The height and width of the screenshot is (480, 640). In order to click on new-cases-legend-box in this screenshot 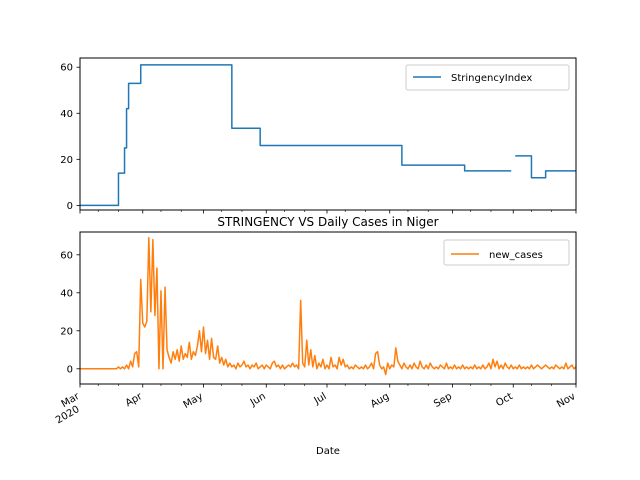, I will do `click(506, 252)`.